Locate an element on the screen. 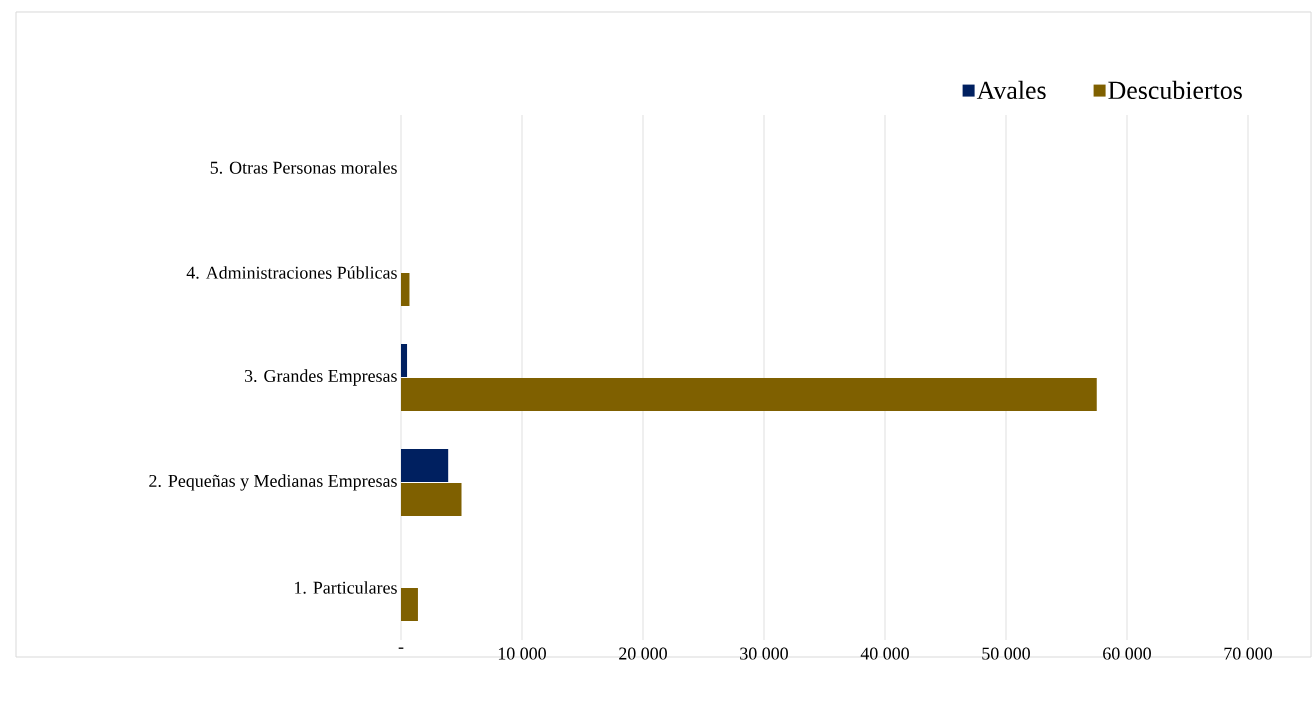 The width and height of the screenshot is (1312, 702). x-tick-label: 40 000 is located at coordinates (884, 653).